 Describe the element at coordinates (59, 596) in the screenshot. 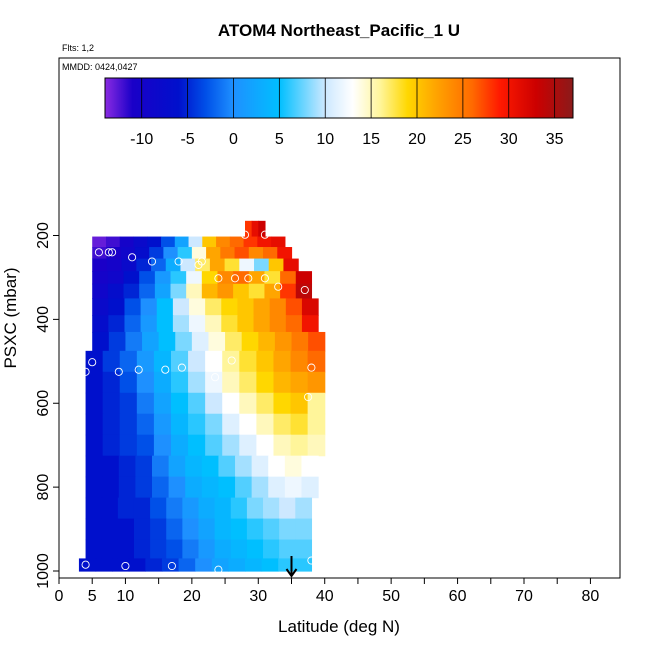

I see `x-tick-label: 0` at that location.